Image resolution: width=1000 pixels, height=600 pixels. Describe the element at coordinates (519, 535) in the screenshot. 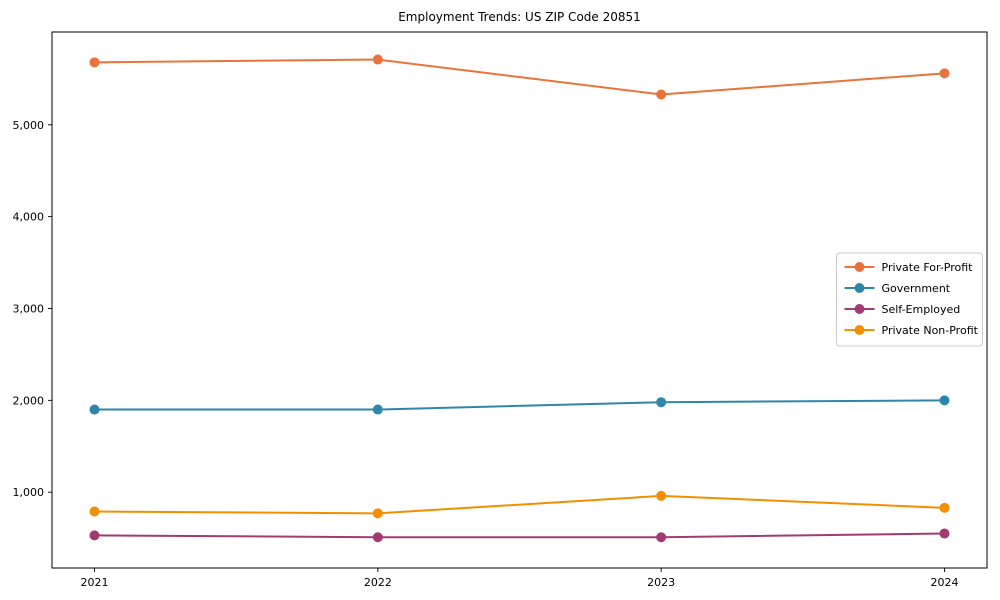

I see `series-line-self-employed` at that location.